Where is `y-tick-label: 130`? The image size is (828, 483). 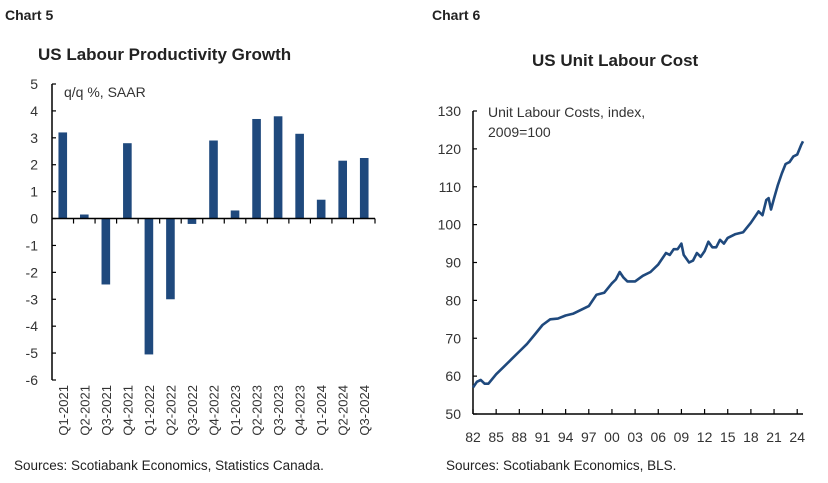 y-tick-label: 130 is located at coordinates (450, 111).